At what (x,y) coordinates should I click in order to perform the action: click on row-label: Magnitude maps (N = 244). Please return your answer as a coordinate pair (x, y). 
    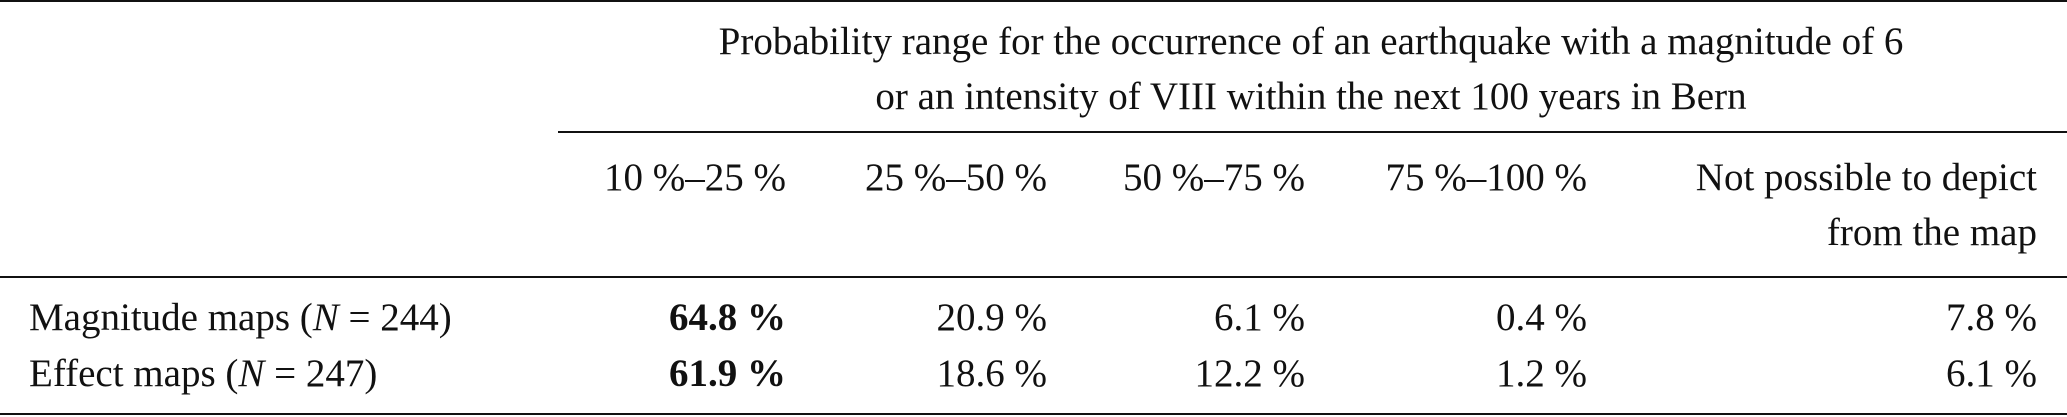
    Looking at the image, I should click on (240, 317).